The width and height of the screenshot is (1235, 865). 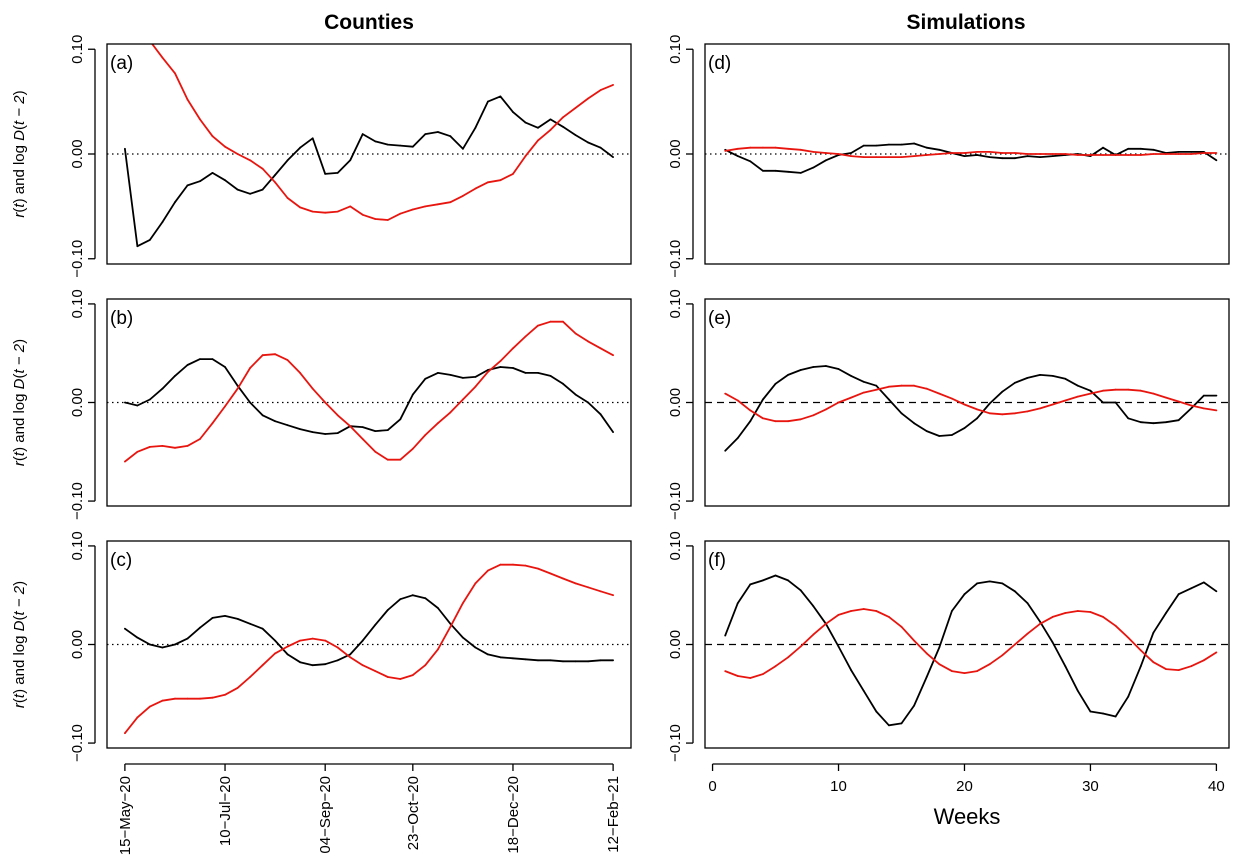 What do you see at coordinates (321, 404) in the screenshot?
I see `panel-b: (b)−0.100.000.10r(t) and log D(t − 2)` at bounding box center [321, 404].